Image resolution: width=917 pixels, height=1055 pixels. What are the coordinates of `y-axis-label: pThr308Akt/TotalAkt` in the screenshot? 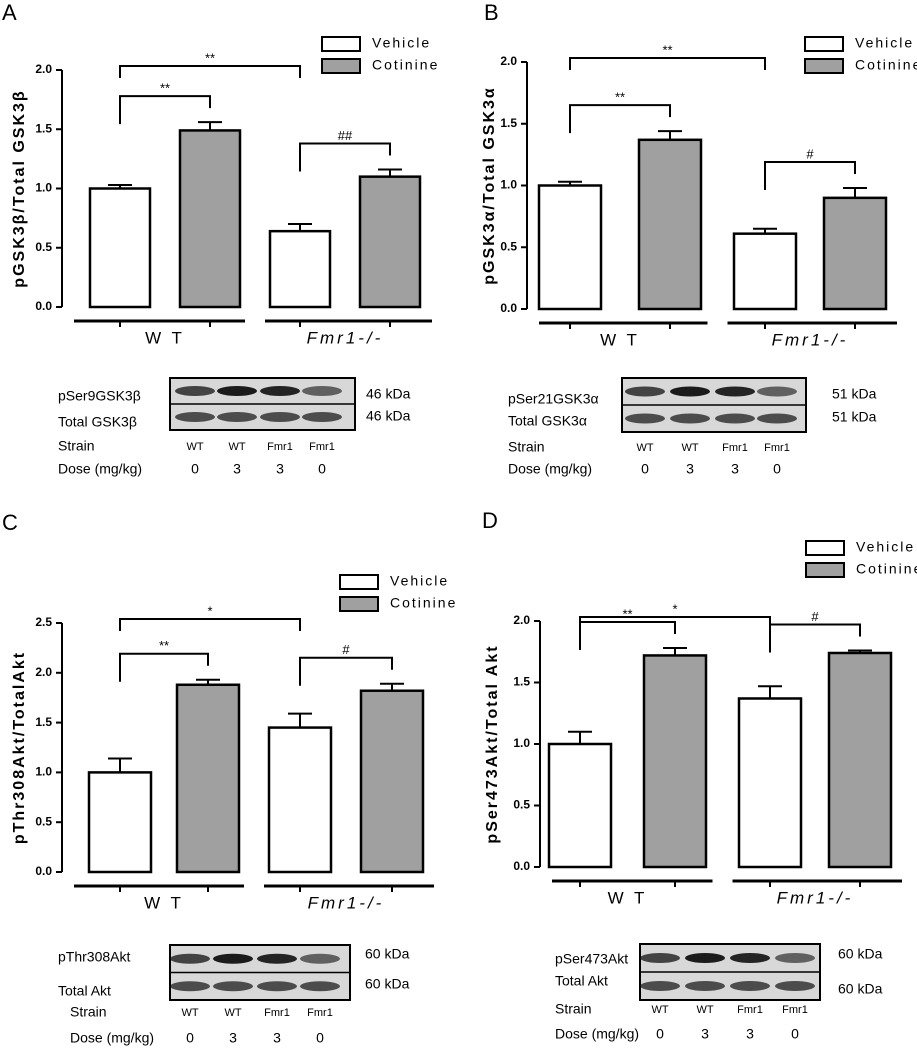 It's located at (19, 747).